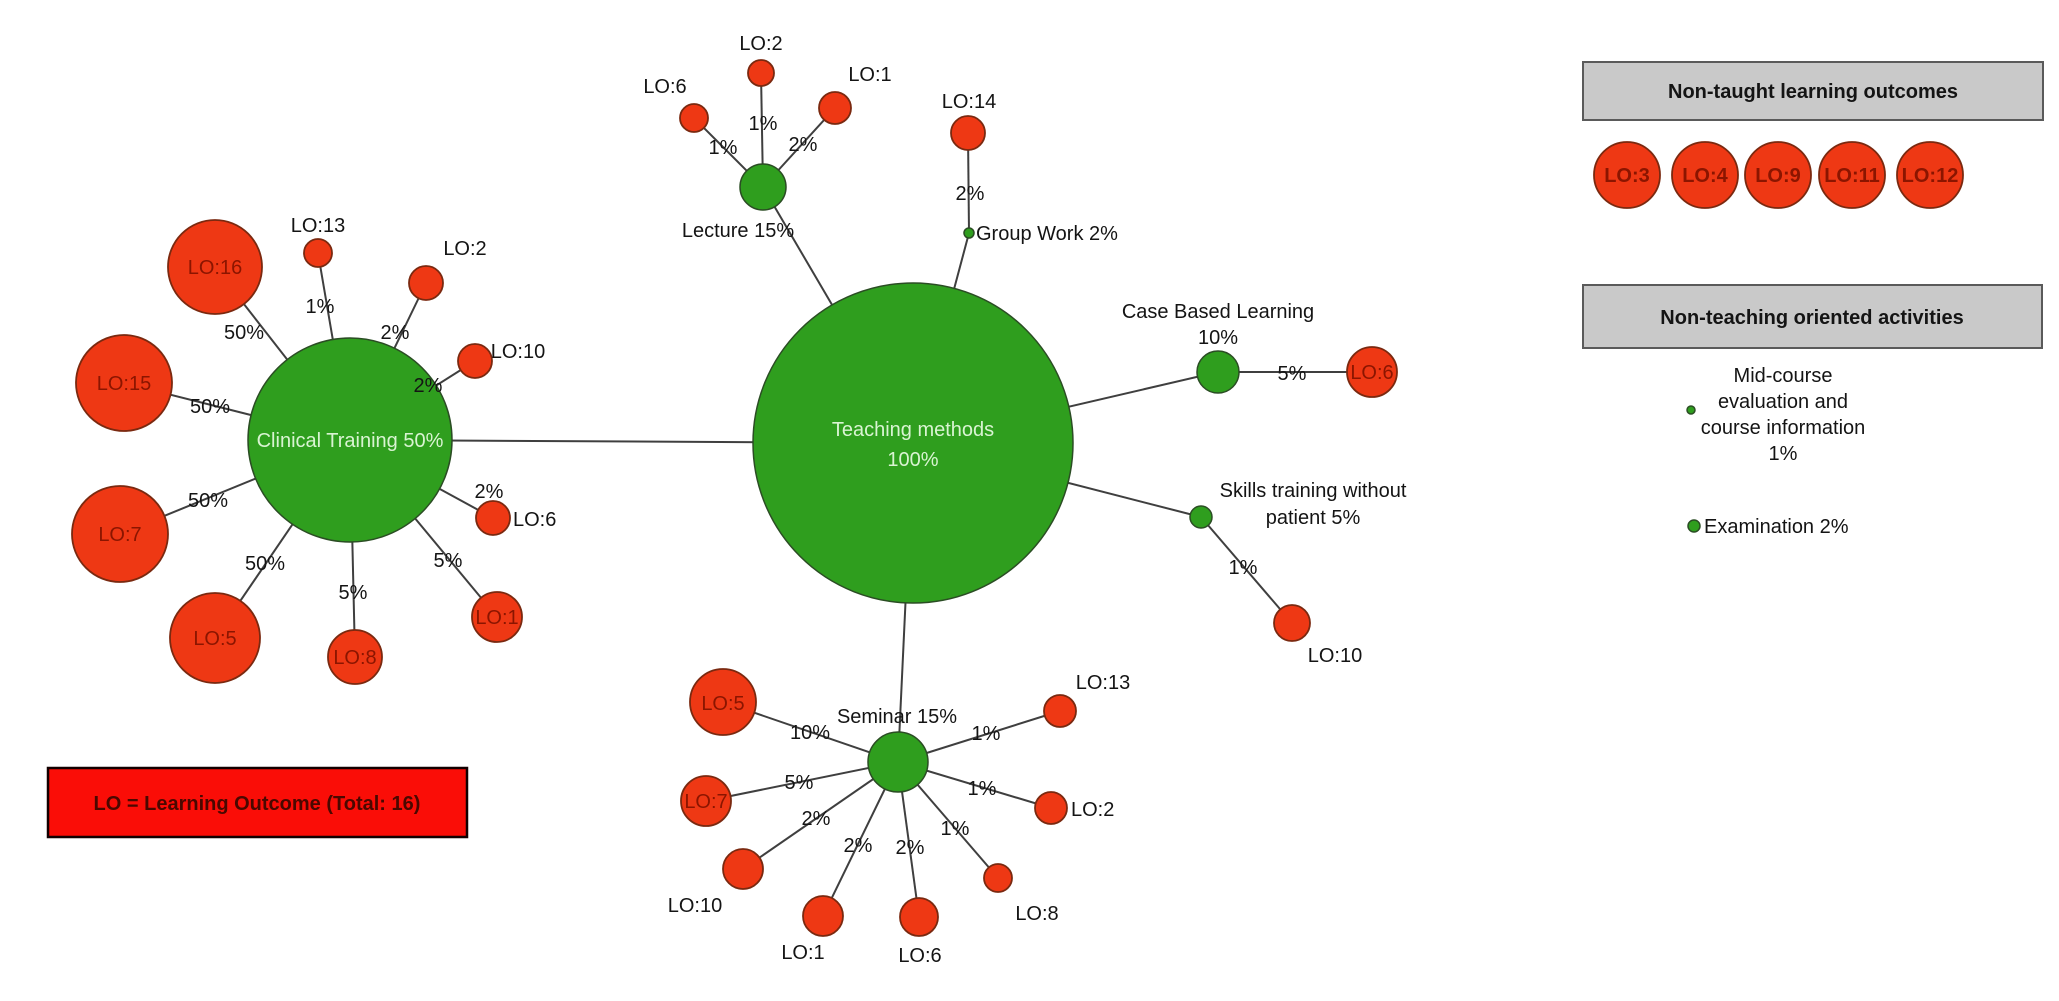 Image resolution: width=2059 pixels, height=1001 pixels. What do you see at coordinates (1218, 312) in the screenshot?
I see `case-based-label-line1: Case Based Learning` at bounding box center [1218, 312].